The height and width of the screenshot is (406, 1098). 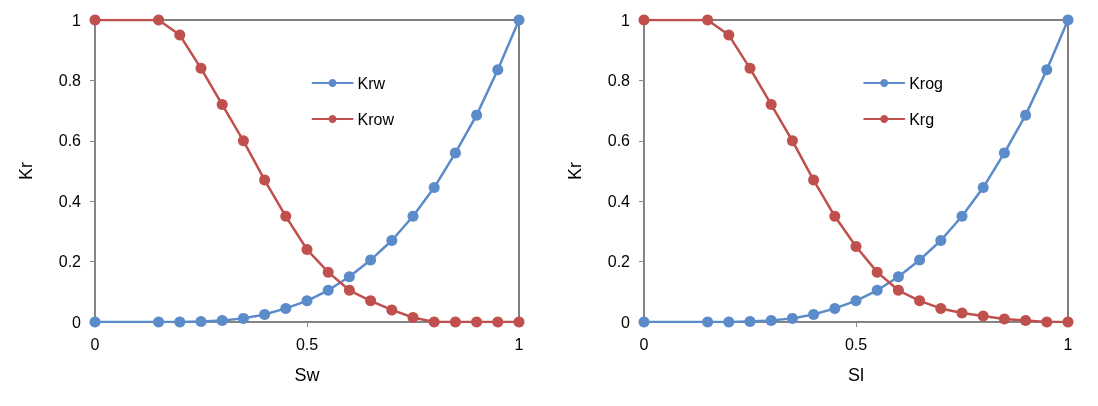 What do you see at coordinates (926, 83) in the screenshot?
I see `legend-label: Krog` at bounding box center [926, 83].